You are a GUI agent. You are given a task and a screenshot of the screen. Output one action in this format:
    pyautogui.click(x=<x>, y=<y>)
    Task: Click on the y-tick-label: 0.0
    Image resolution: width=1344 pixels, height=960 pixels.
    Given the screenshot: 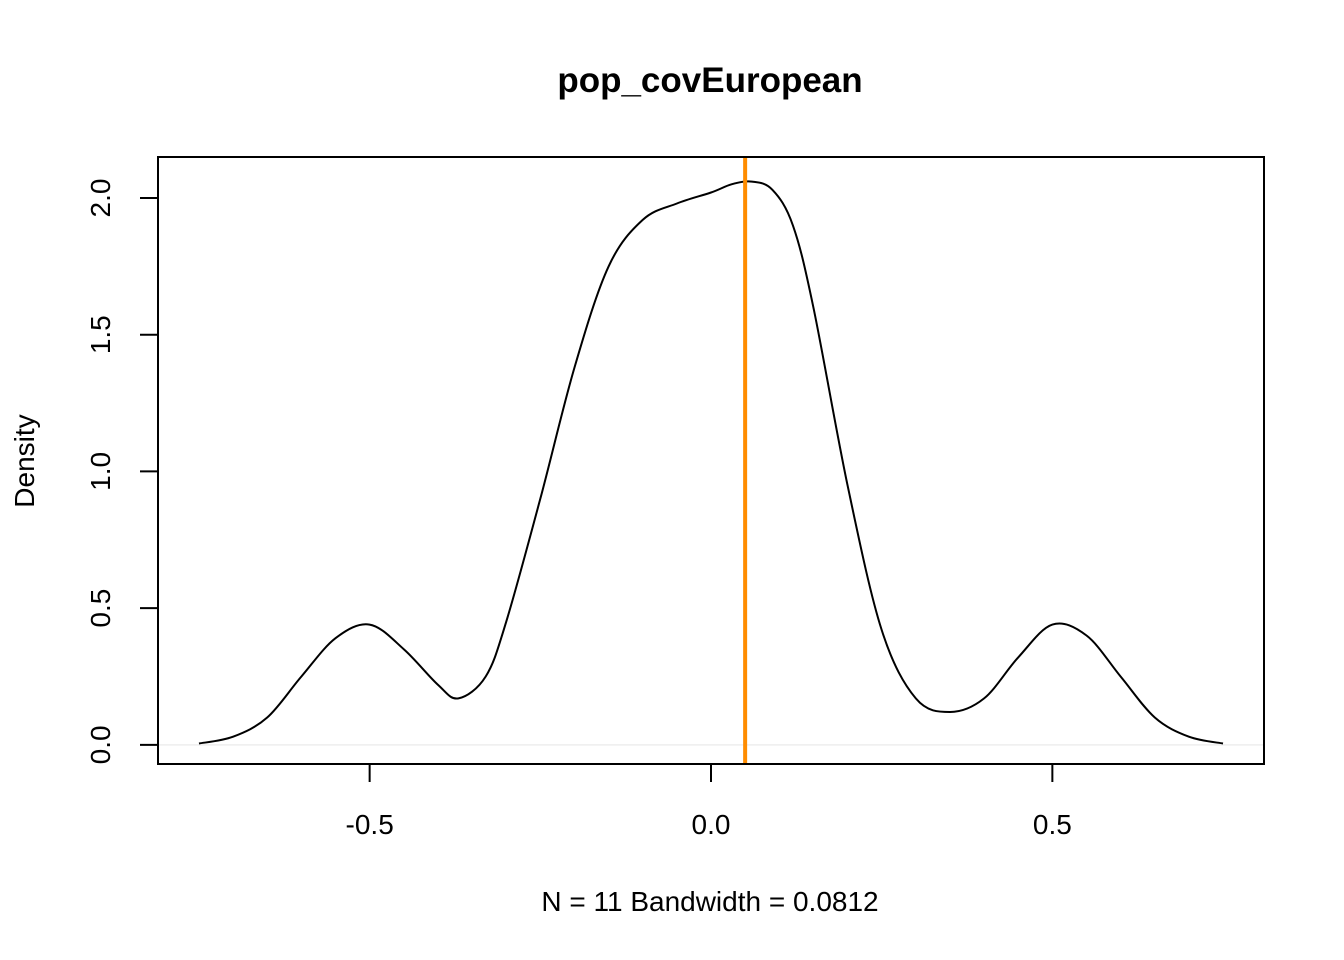 What is the action you would take?
    pyautogui.click(x=100, y=744)
    